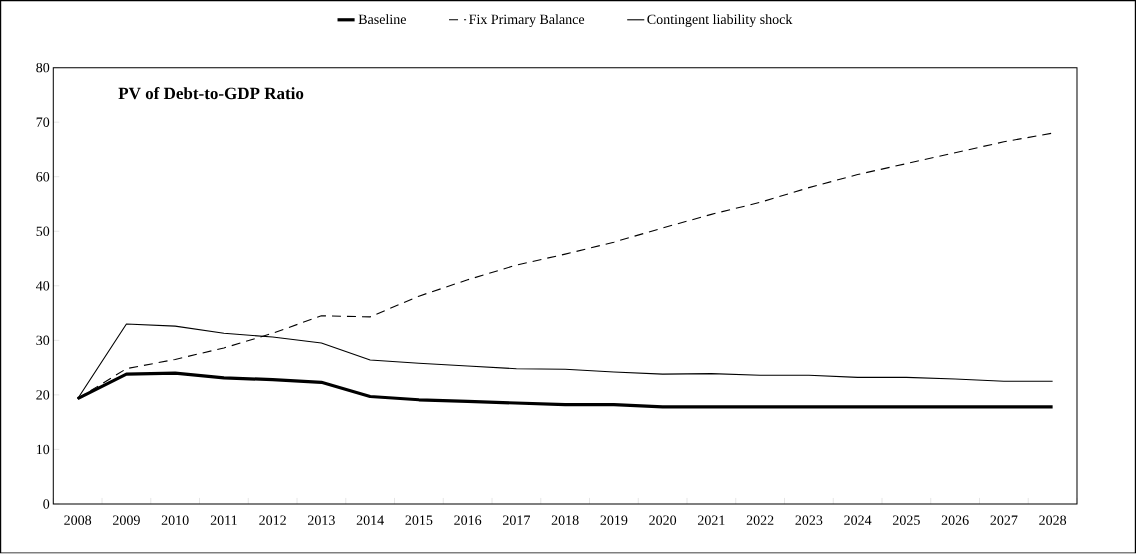  I want to click on y-tick-label: 20, so click(43, 395).